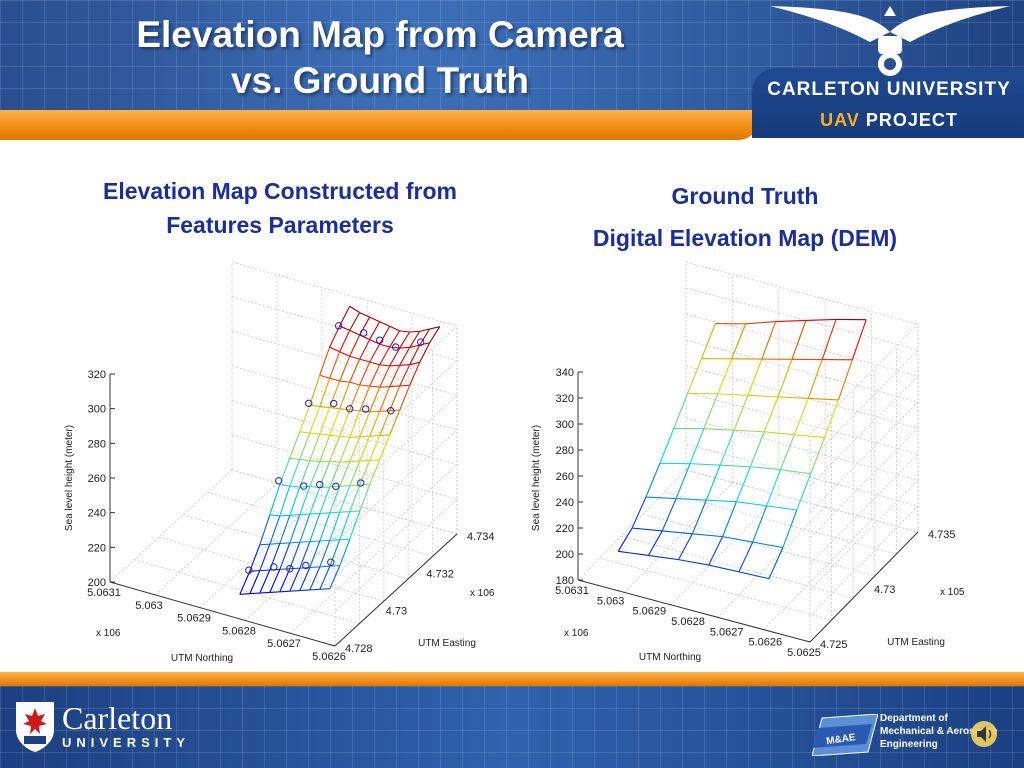 The width and height of the screenshot is (1024, 768). Describe the element at coordinates (447, 643) in the screenshot. I see `chart1-x-axis-label: UTM Easting` at that location.